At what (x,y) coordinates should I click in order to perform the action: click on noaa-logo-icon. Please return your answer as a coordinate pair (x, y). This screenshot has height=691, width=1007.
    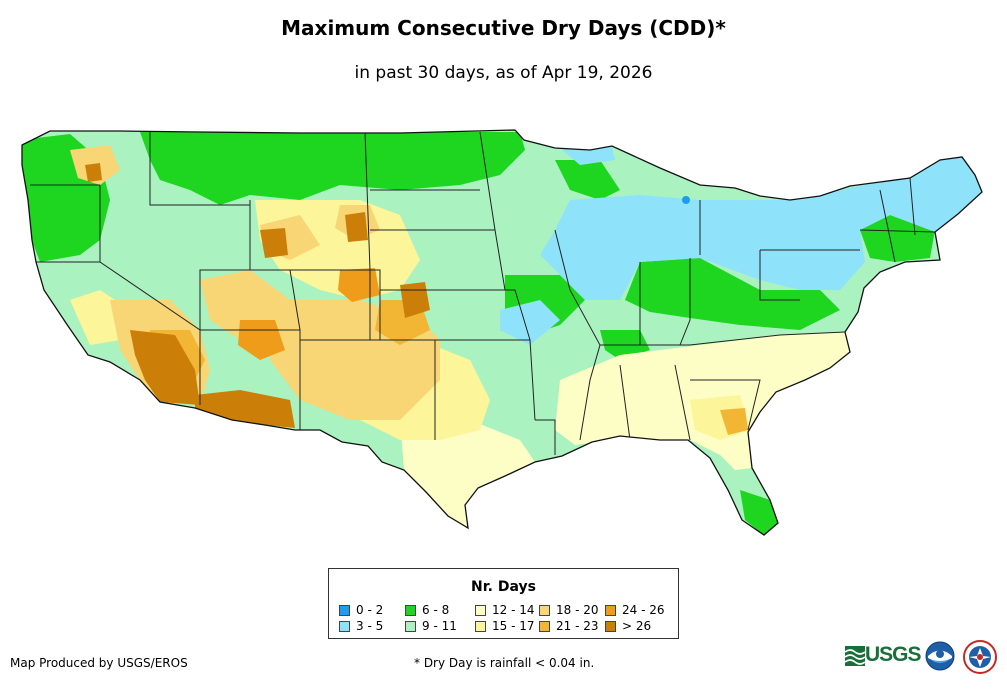
    Looking at the image, I should click on (940, 656).